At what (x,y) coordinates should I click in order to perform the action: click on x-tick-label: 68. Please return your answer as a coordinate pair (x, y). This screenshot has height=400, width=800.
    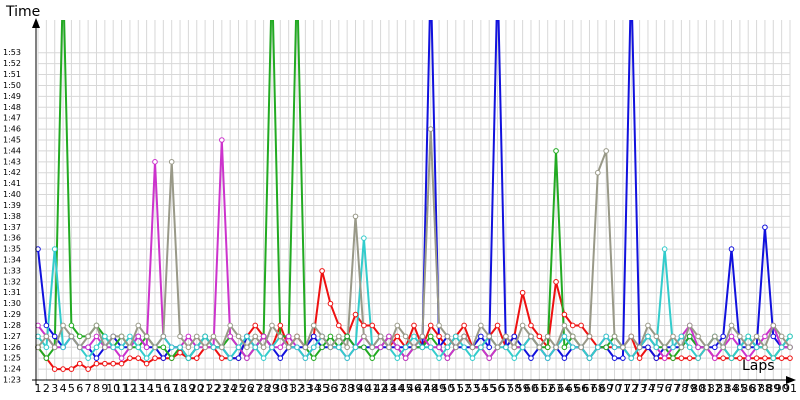
    Looking at the image, I should click on (598, 388).